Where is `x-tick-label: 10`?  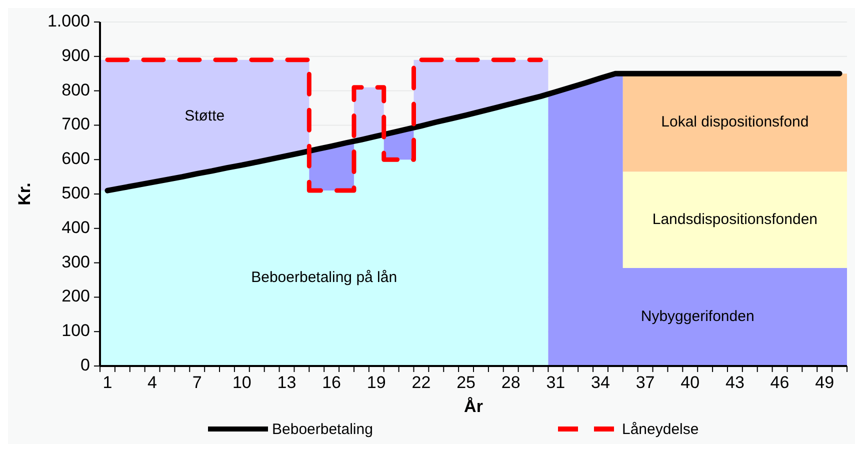 x-tick-label: 10 is located at coordinates (242, 382).